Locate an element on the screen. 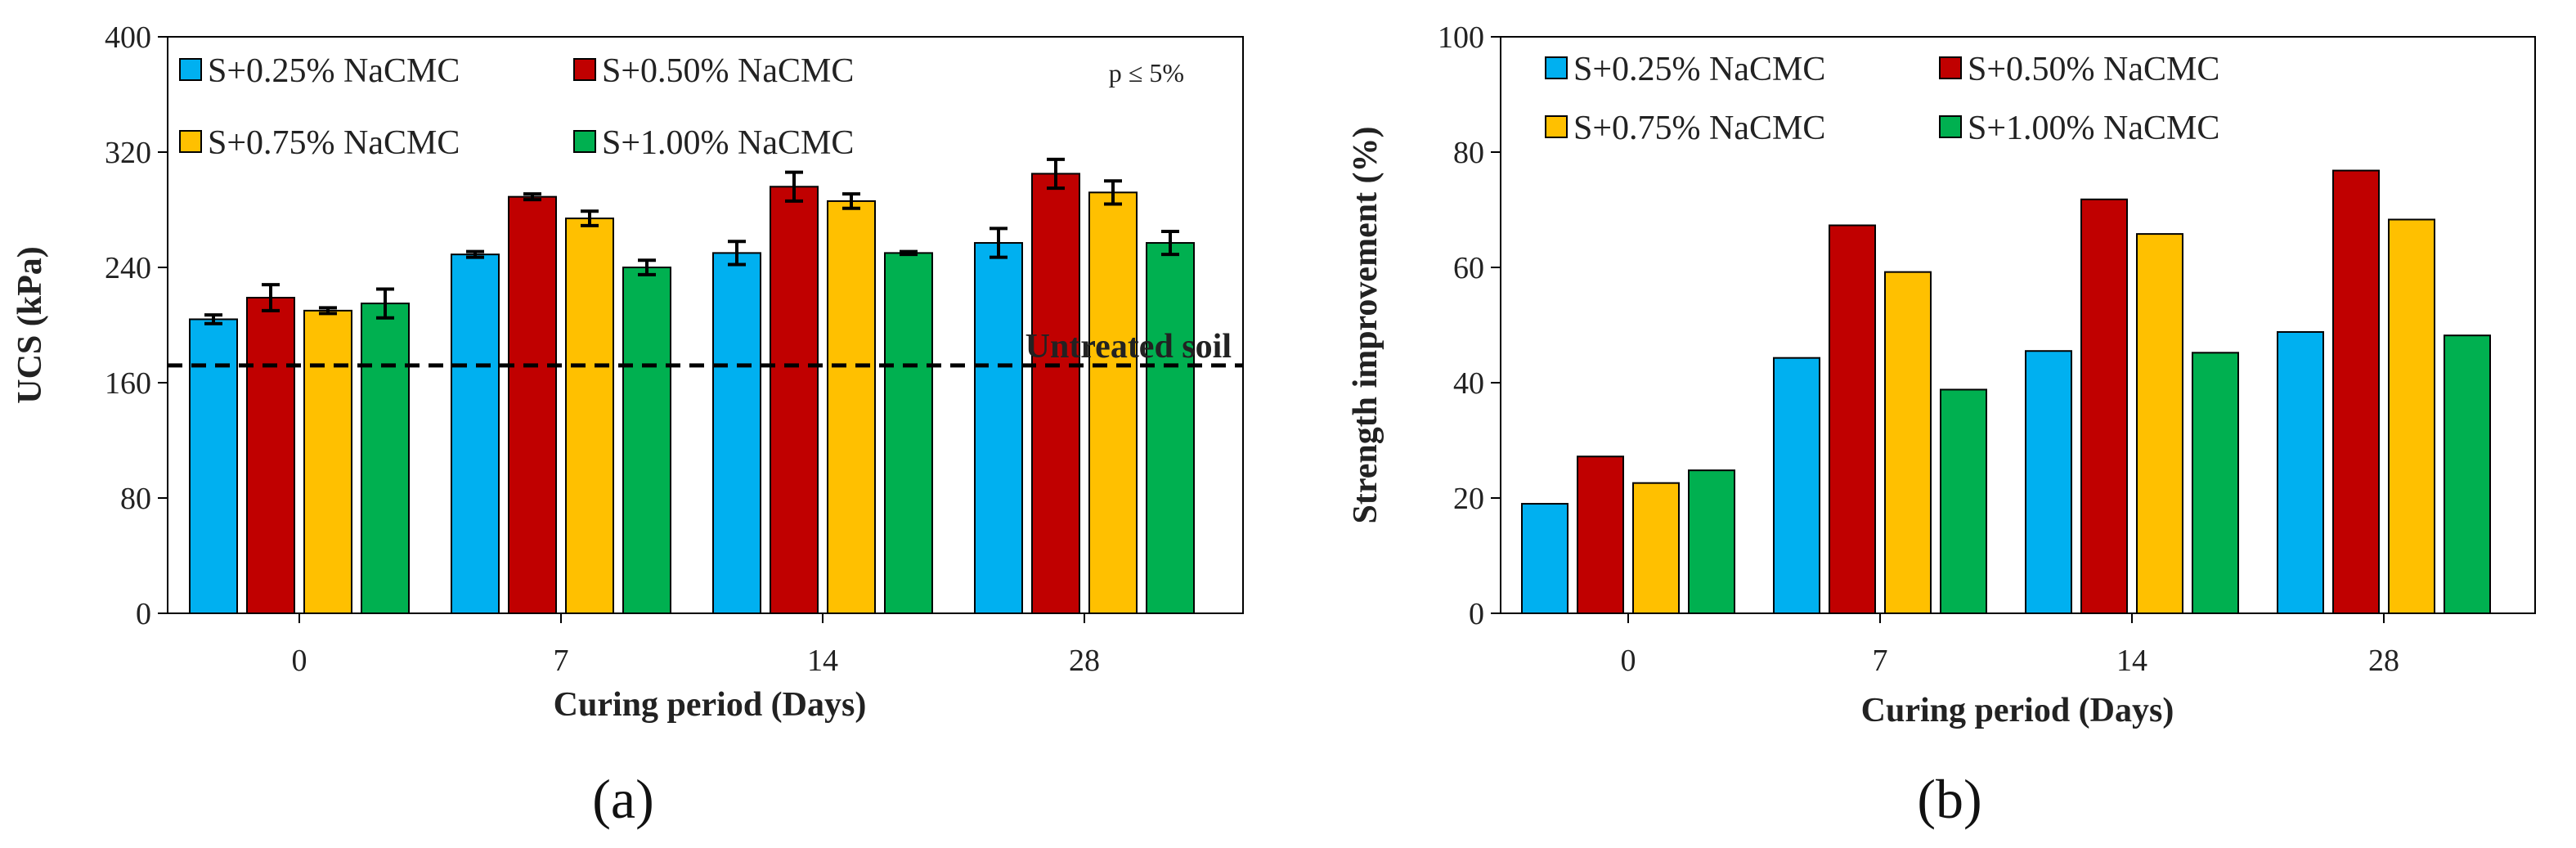 The height and width of the screenshot is (848, 2576). x-tick-label-b-day-7: 7 is located at coordinates (1880, 661).